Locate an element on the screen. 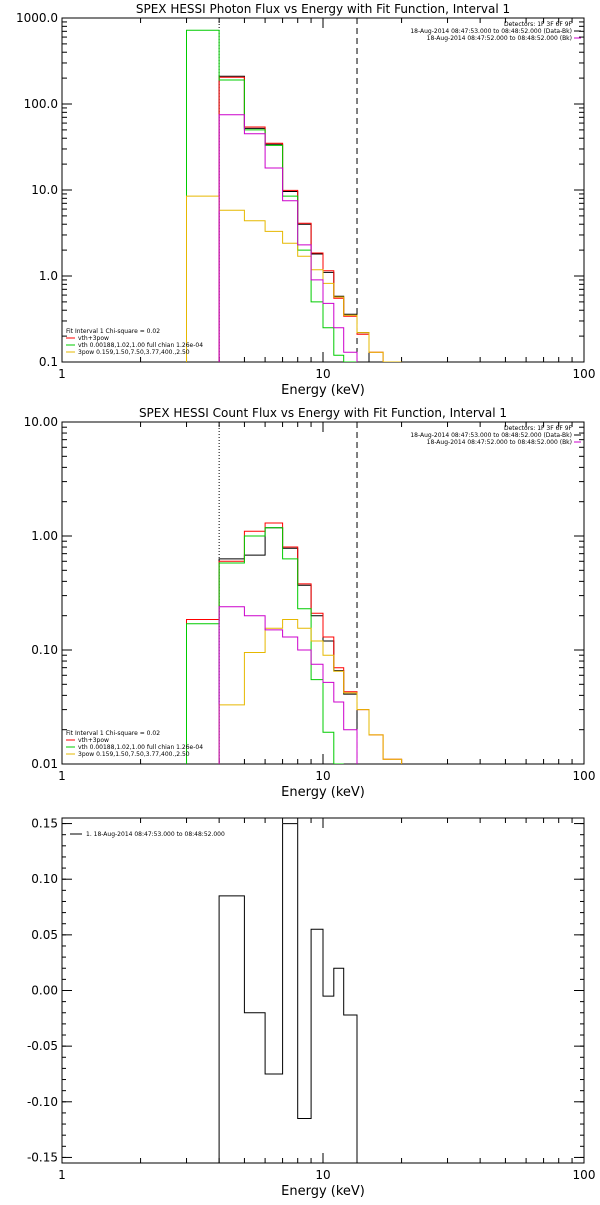 This screenshot has height=1205, width=600. y-tick-label: 1.00 is located at coordinates (44, 536).